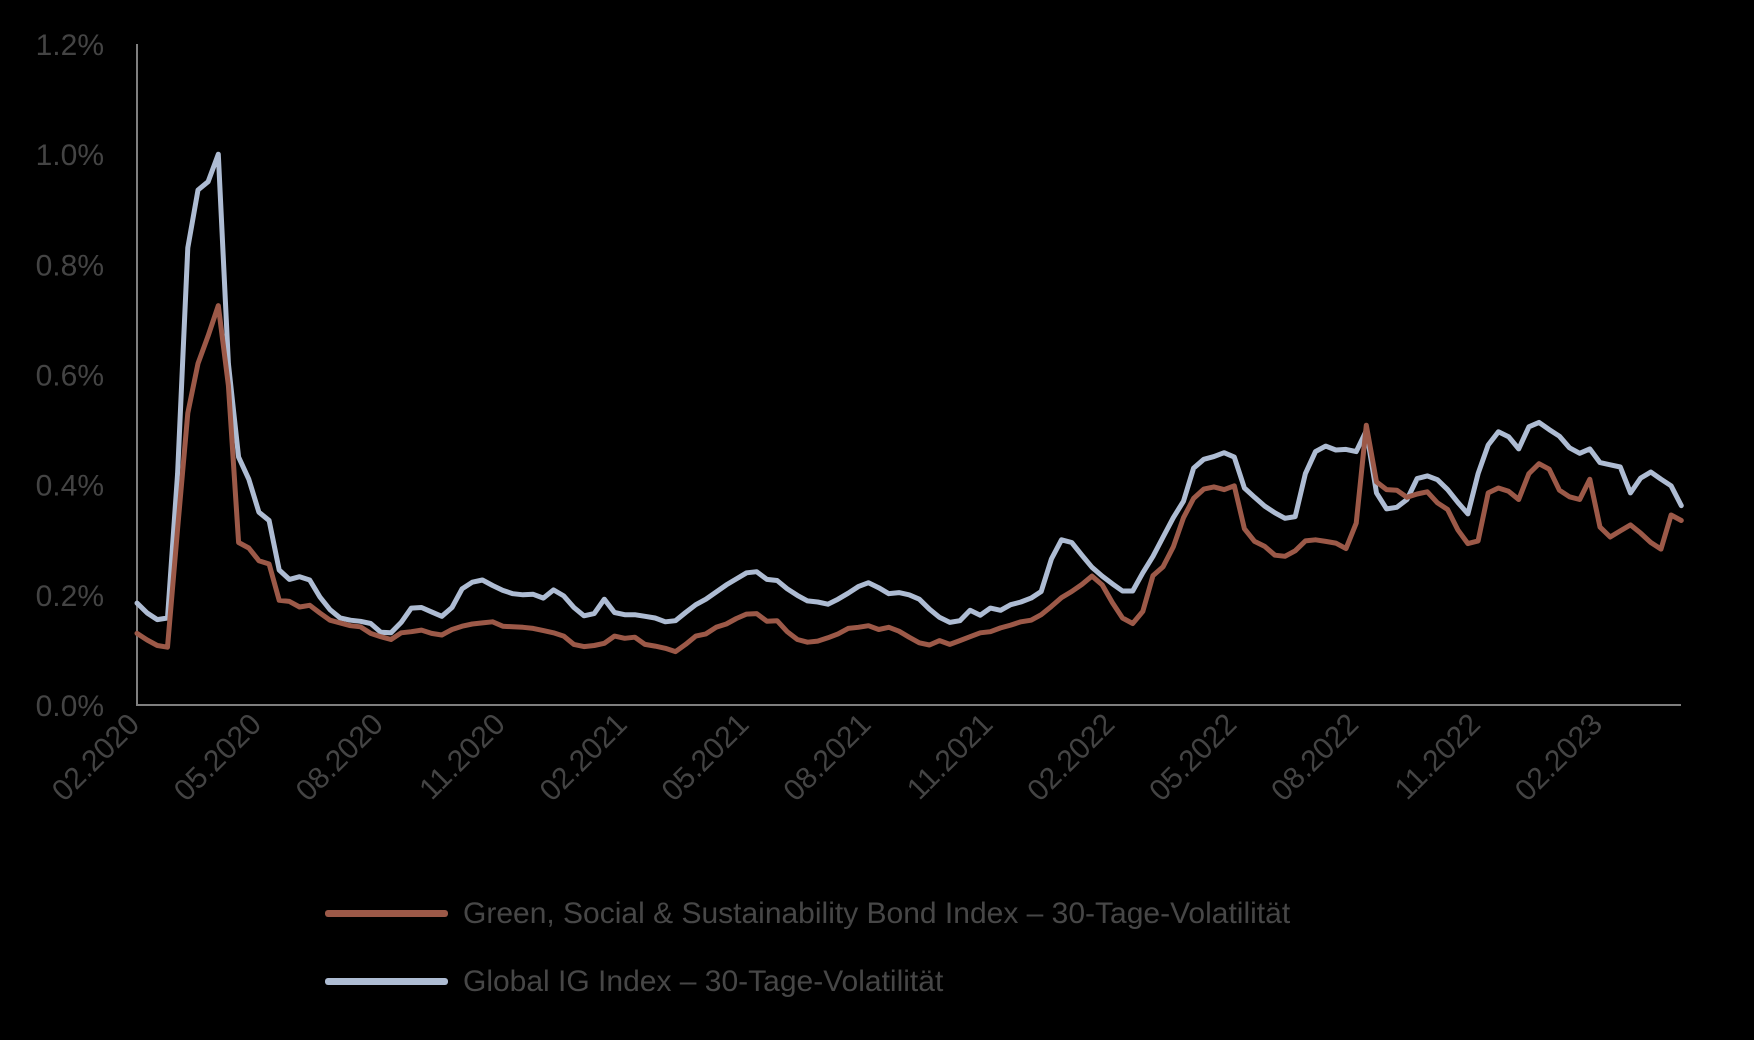 This screenshot has width=1754, height=1040. I want to click on y-axis-label: 1.2%, so click(70, 45).